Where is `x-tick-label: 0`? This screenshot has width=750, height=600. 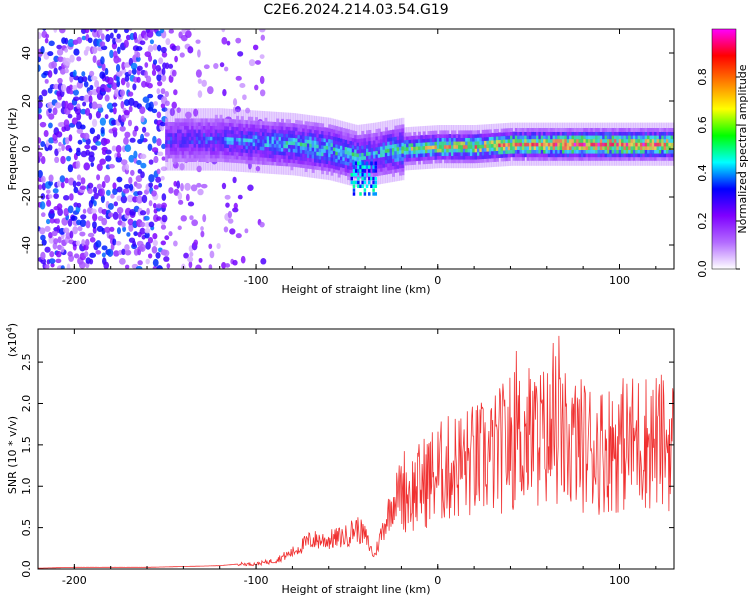
x-tick-label: 0 is located at coordinates (437, 280).